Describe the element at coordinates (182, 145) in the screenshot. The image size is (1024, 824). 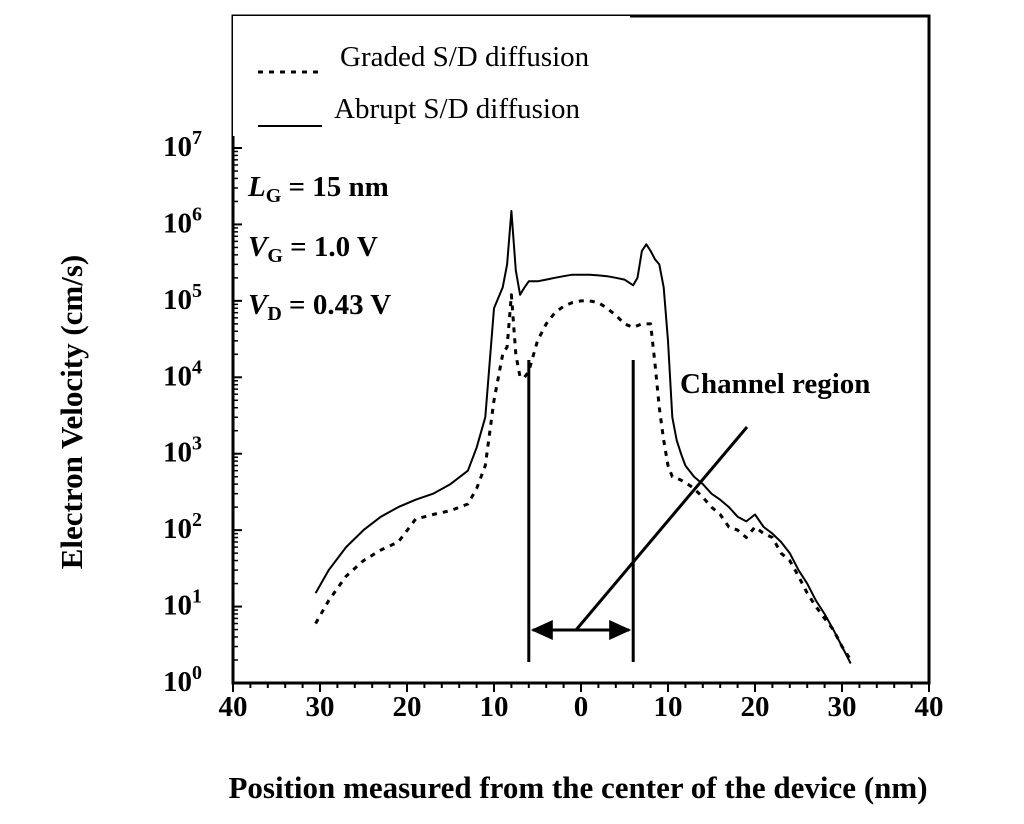
I see `y-tick-label: 10⁷` at that location.